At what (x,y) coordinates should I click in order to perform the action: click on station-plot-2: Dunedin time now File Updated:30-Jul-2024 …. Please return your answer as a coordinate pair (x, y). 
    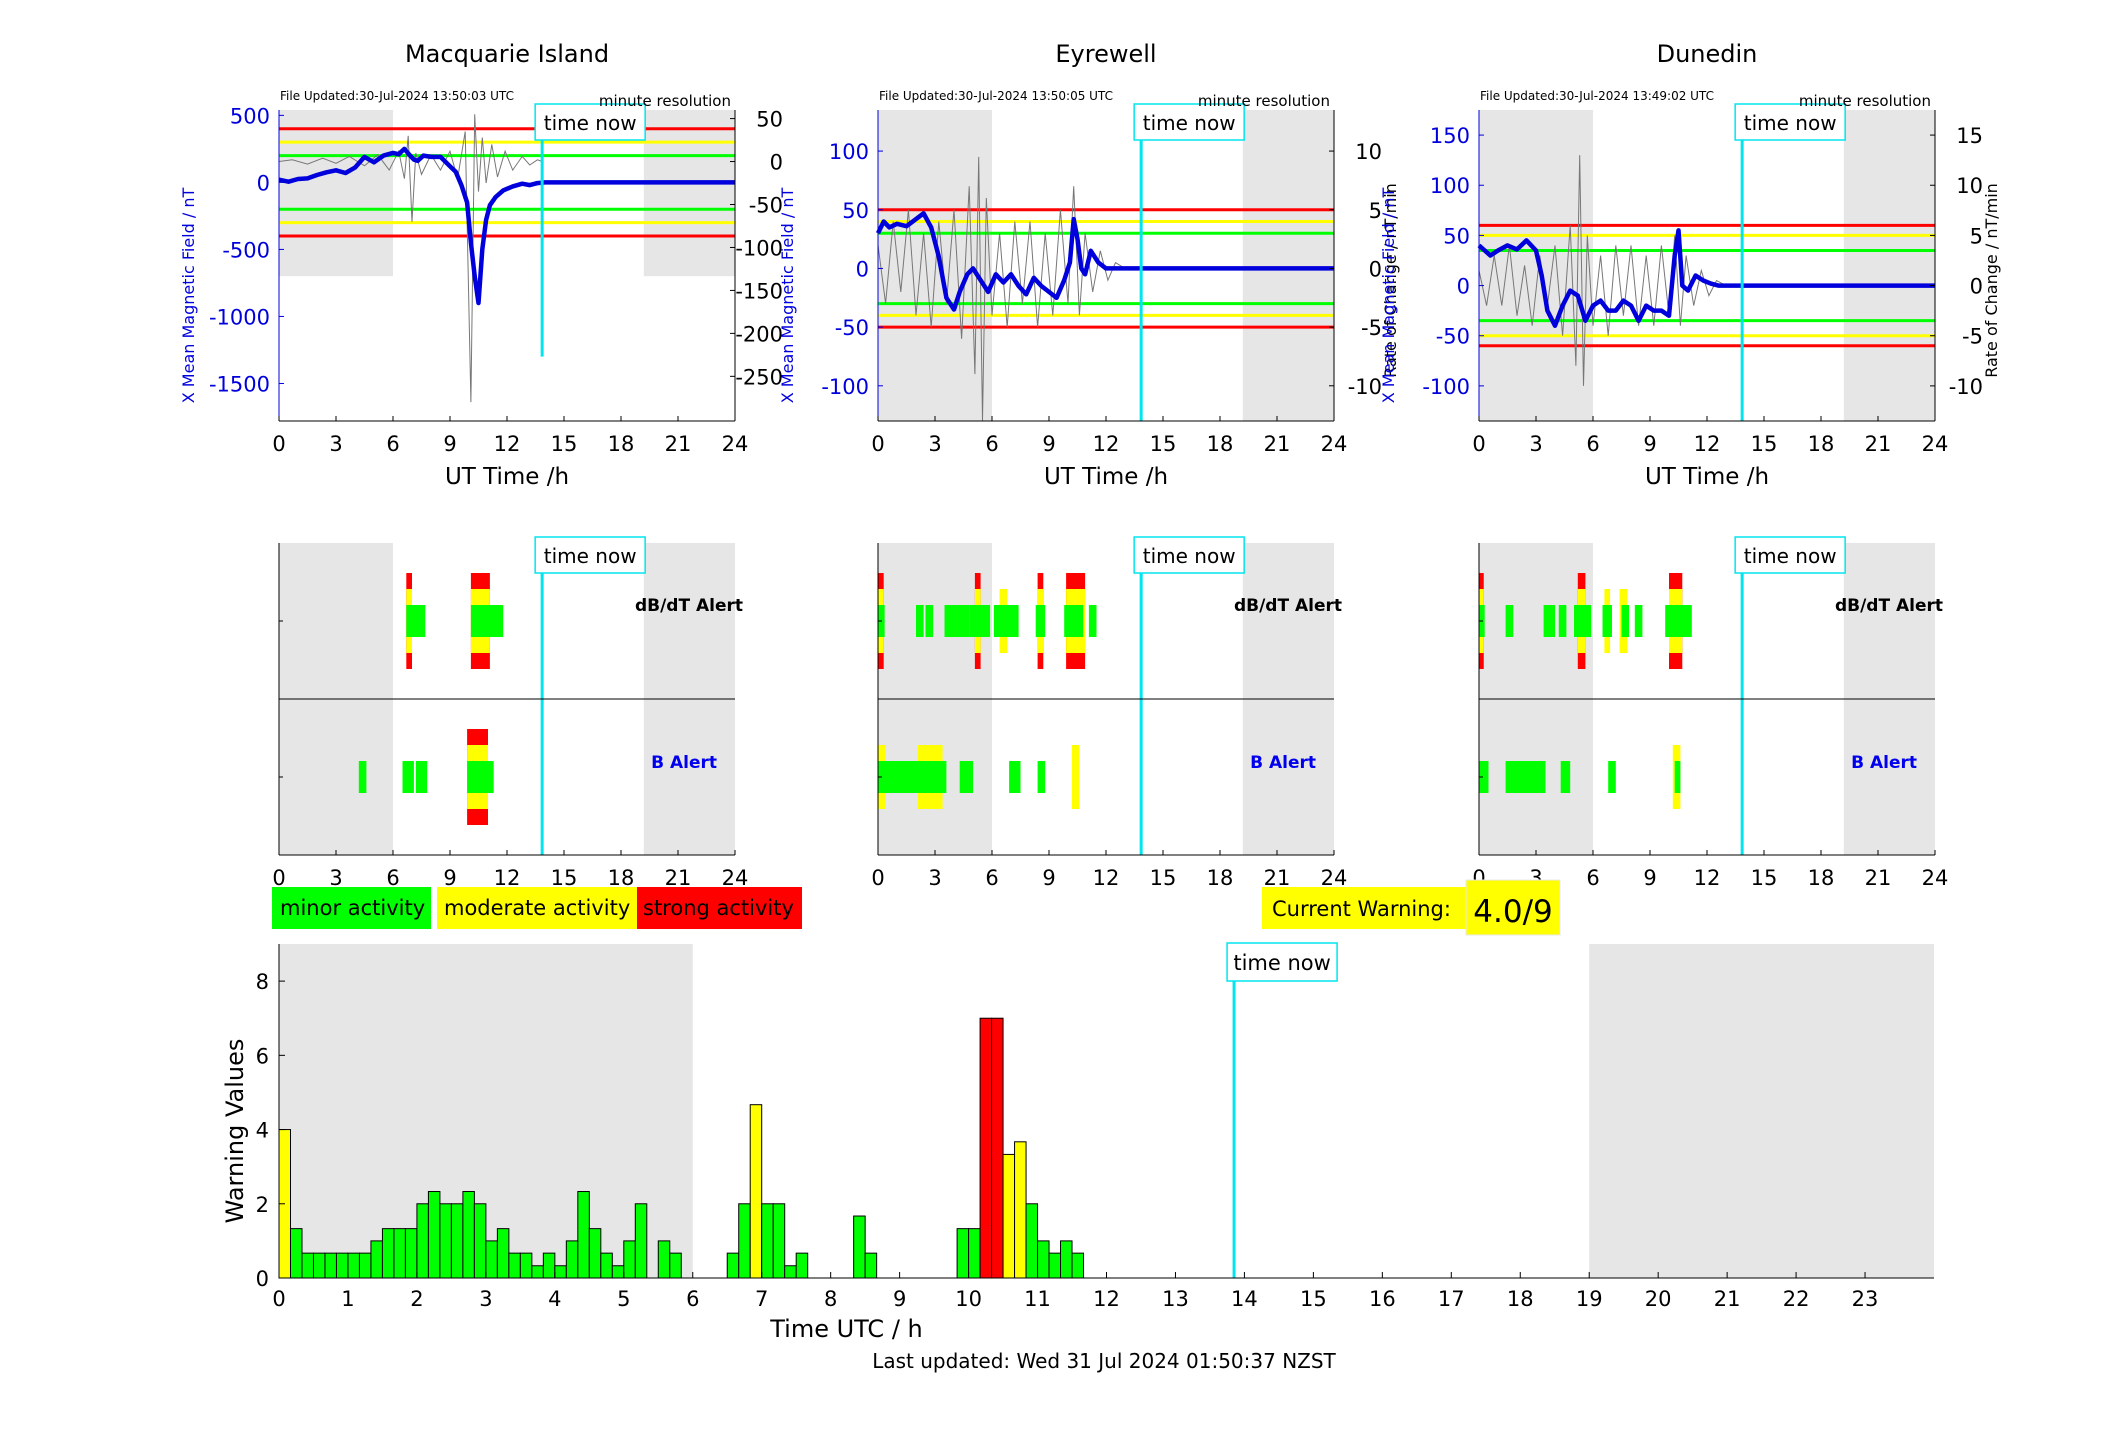
    Looking at the image, I should click on (1690, 265).